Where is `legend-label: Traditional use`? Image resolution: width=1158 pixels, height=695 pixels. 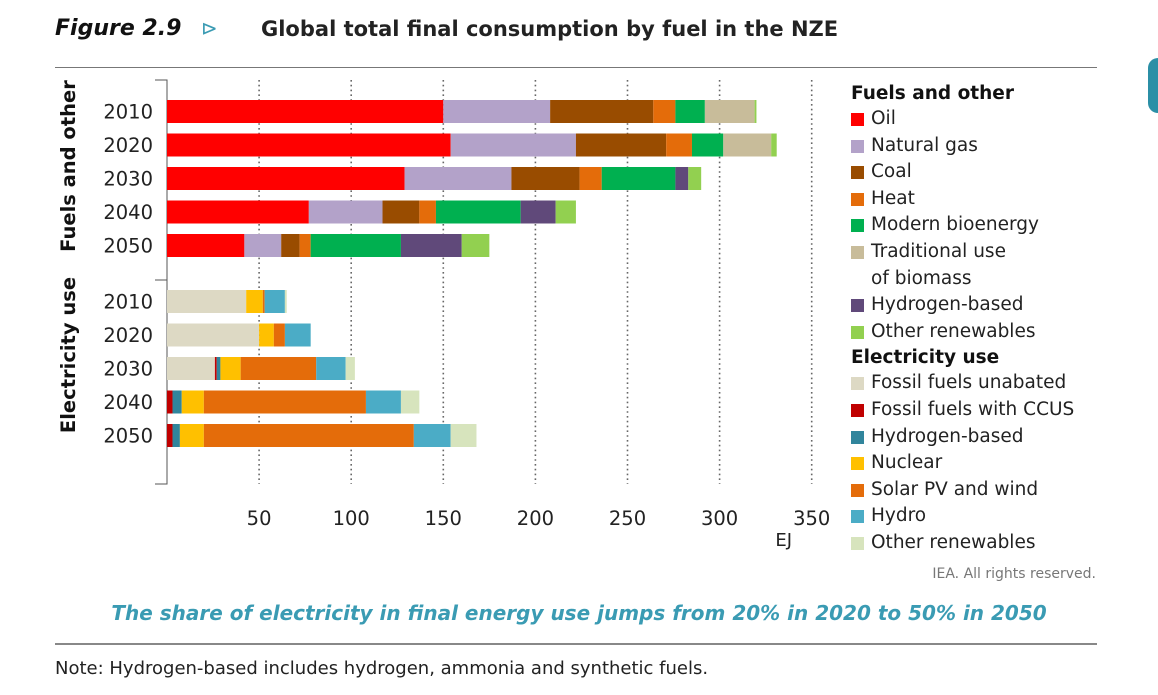 legend-label: Traditional use is located at coordinates (938, 251).